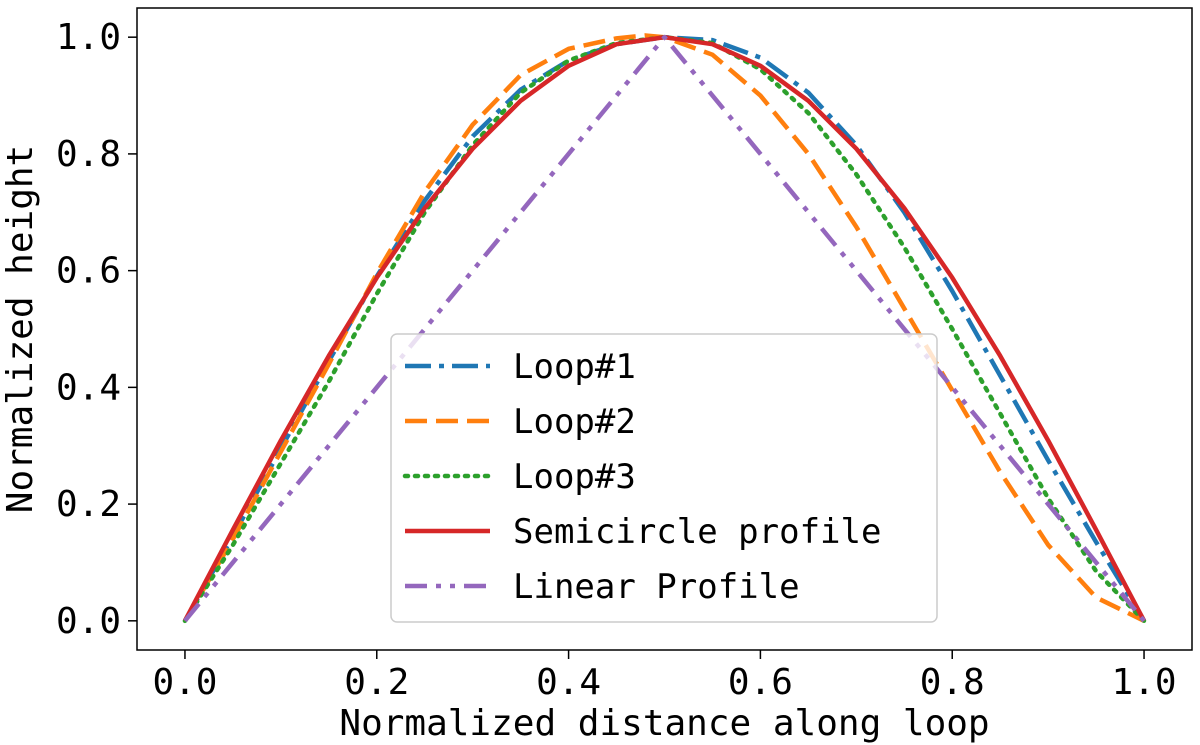 This screenshot has height=745, width=1200. What do you see at coordinates (376, 682) in the screenshot?
I see `x-tick-label: 0.2` at bounding box center [376, 682].